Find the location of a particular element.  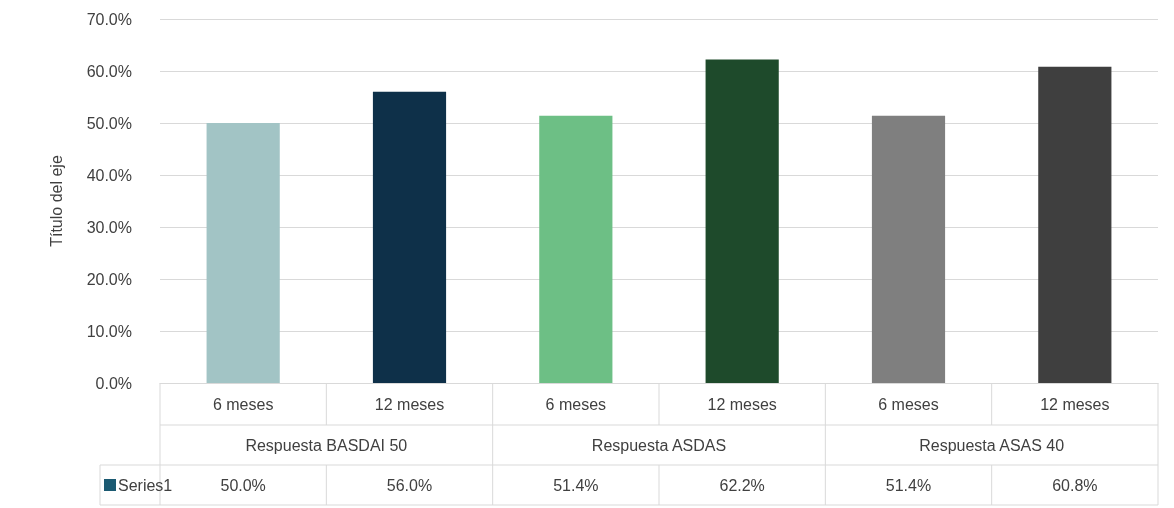

data-label: 62.2% is located at coordinates (742, 485).